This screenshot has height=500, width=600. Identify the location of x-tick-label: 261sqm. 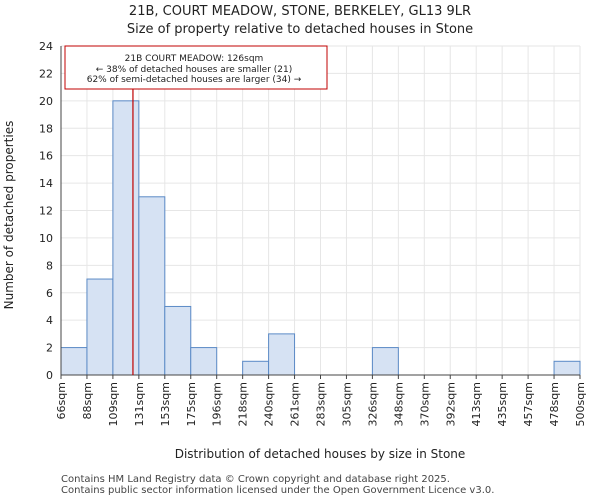
(295, 404).